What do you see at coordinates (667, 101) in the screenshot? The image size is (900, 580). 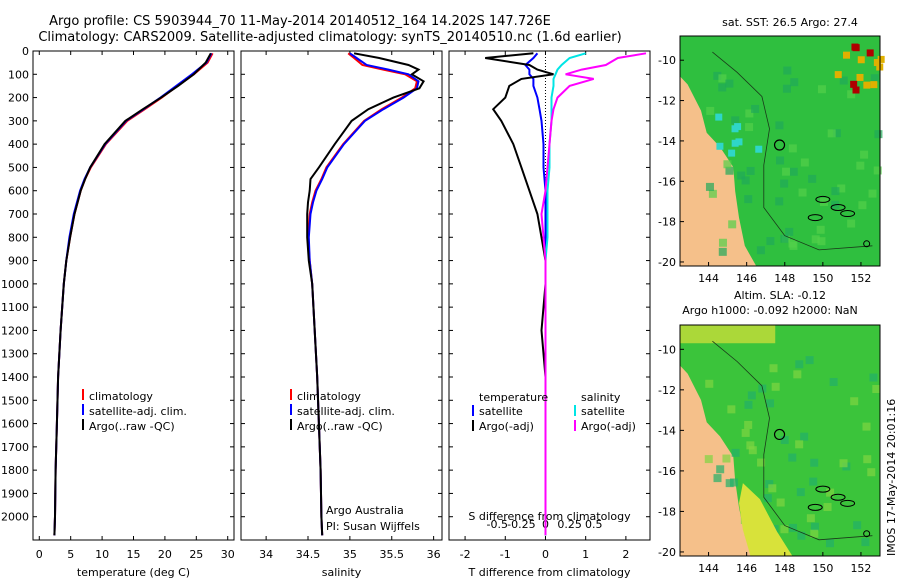 I see `sst_map-lat-label: -12` at bounding box center [667, 101].